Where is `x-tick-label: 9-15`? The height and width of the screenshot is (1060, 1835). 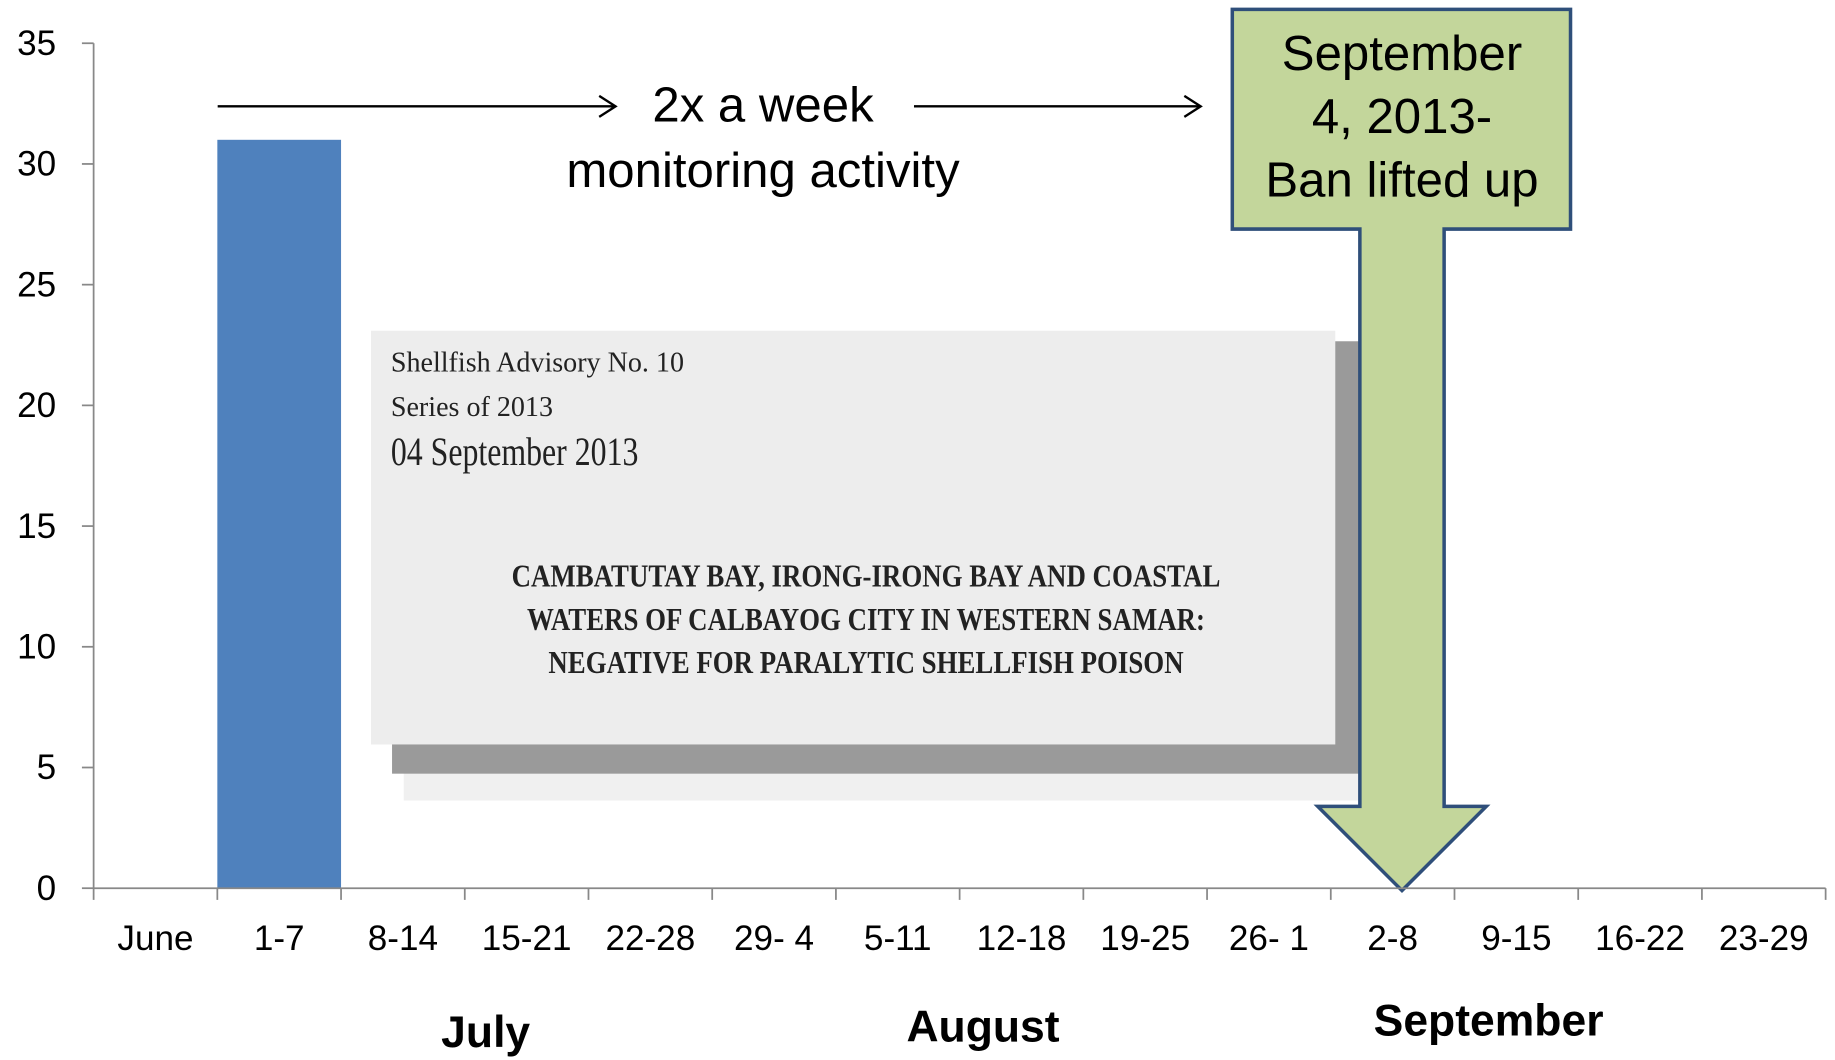
x-tick-label: 9-15 is located at coordinates (1516, 938).